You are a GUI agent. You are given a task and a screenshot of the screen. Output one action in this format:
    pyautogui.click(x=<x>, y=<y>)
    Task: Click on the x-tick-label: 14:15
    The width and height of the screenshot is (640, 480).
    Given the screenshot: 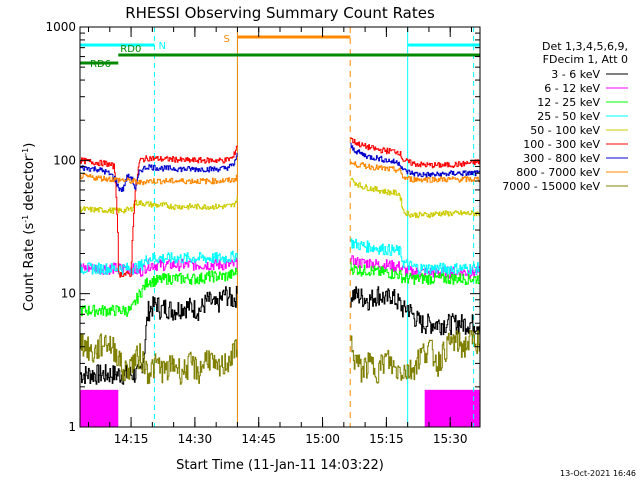 What is the action you would take?
    pyautogui.click(x=131, y=439)
    